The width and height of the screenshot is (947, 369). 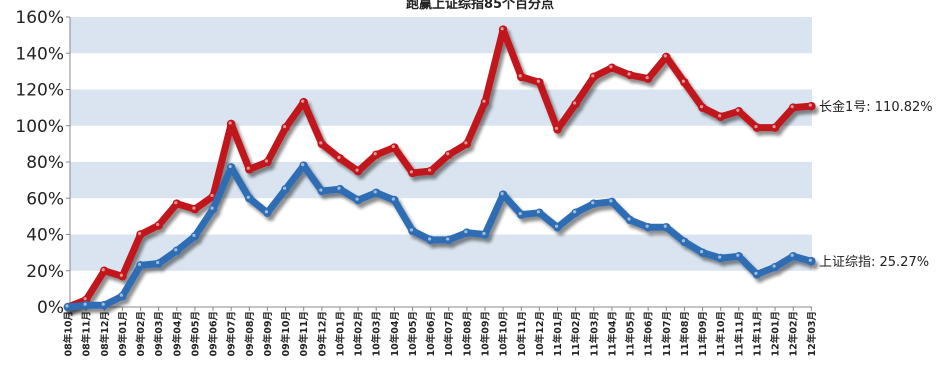 What do you see at coordinates (776, 333) in the screenshot?
I see `x-tick-label: 12年01月` at bounding box center [776, 333].